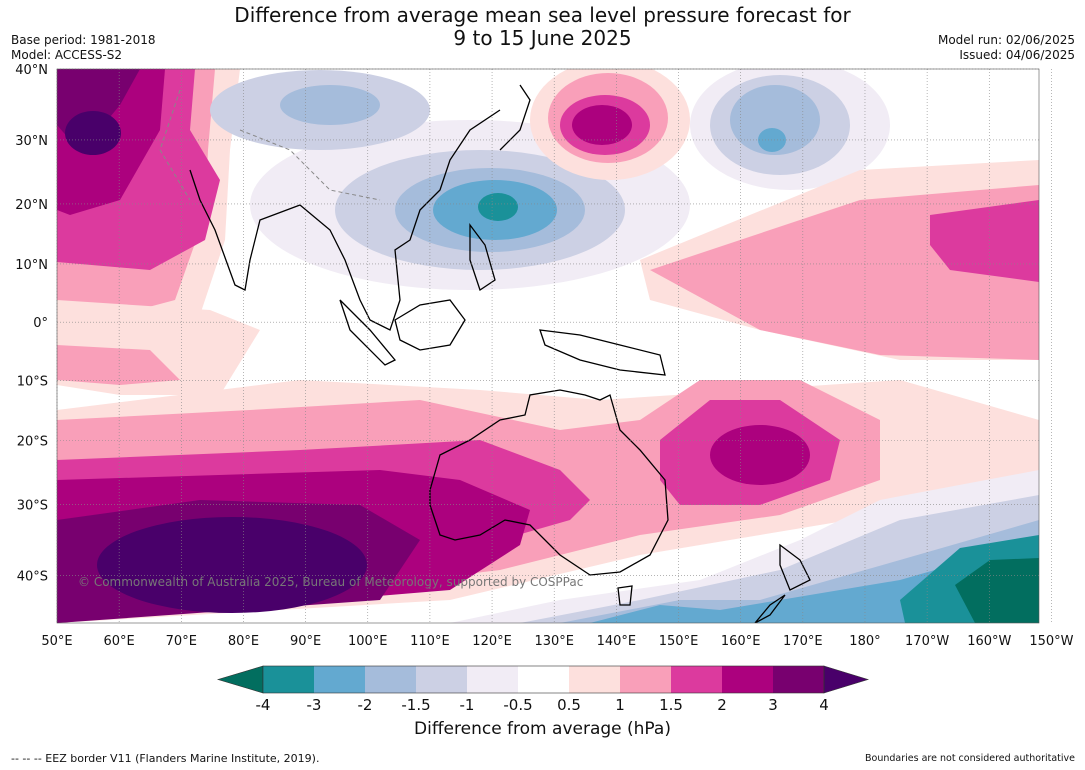 This screenshot has height=770, width=1085. Describe the element at coordinates (803, 641) in the screenshot. I see `lon-tick-label: 170°E` at that location.